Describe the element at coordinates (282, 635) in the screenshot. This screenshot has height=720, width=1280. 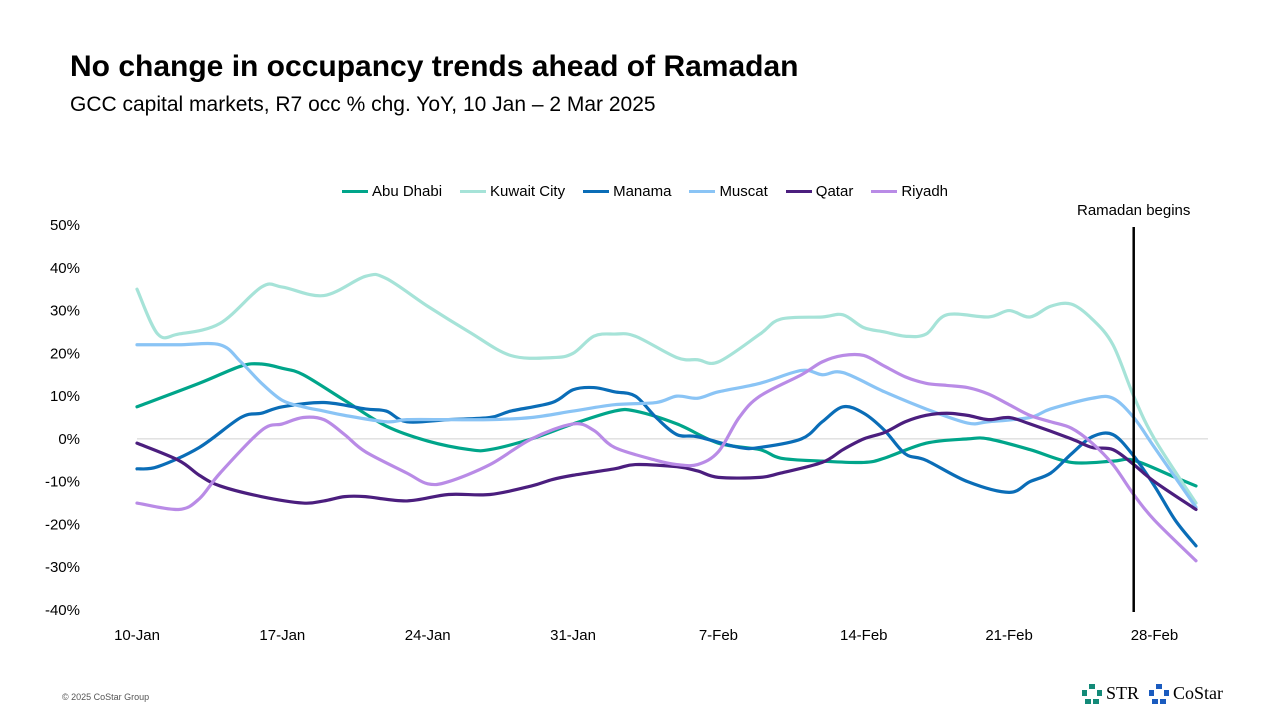
I see `x-tick-label: 17-Jan` at that location.